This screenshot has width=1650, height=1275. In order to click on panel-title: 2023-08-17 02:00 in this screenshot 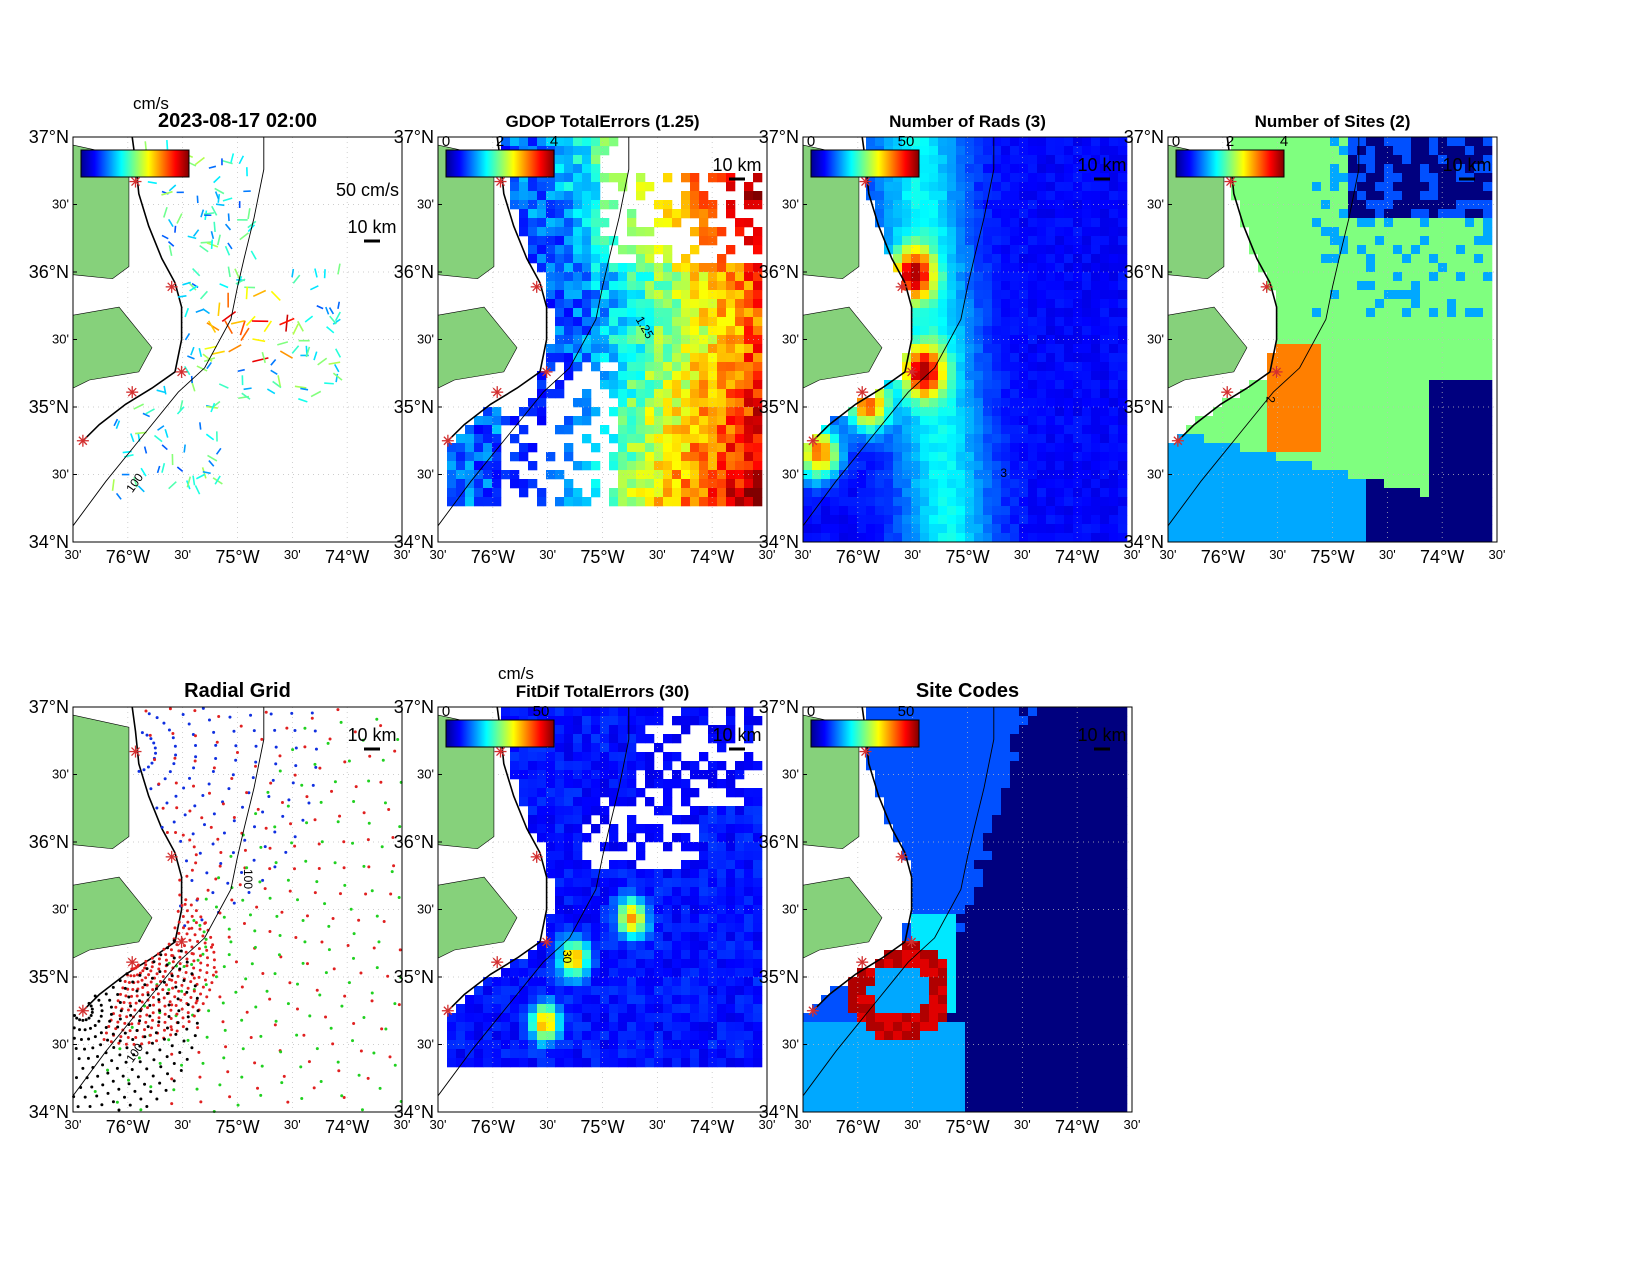, I will do `click(237, 121)`.